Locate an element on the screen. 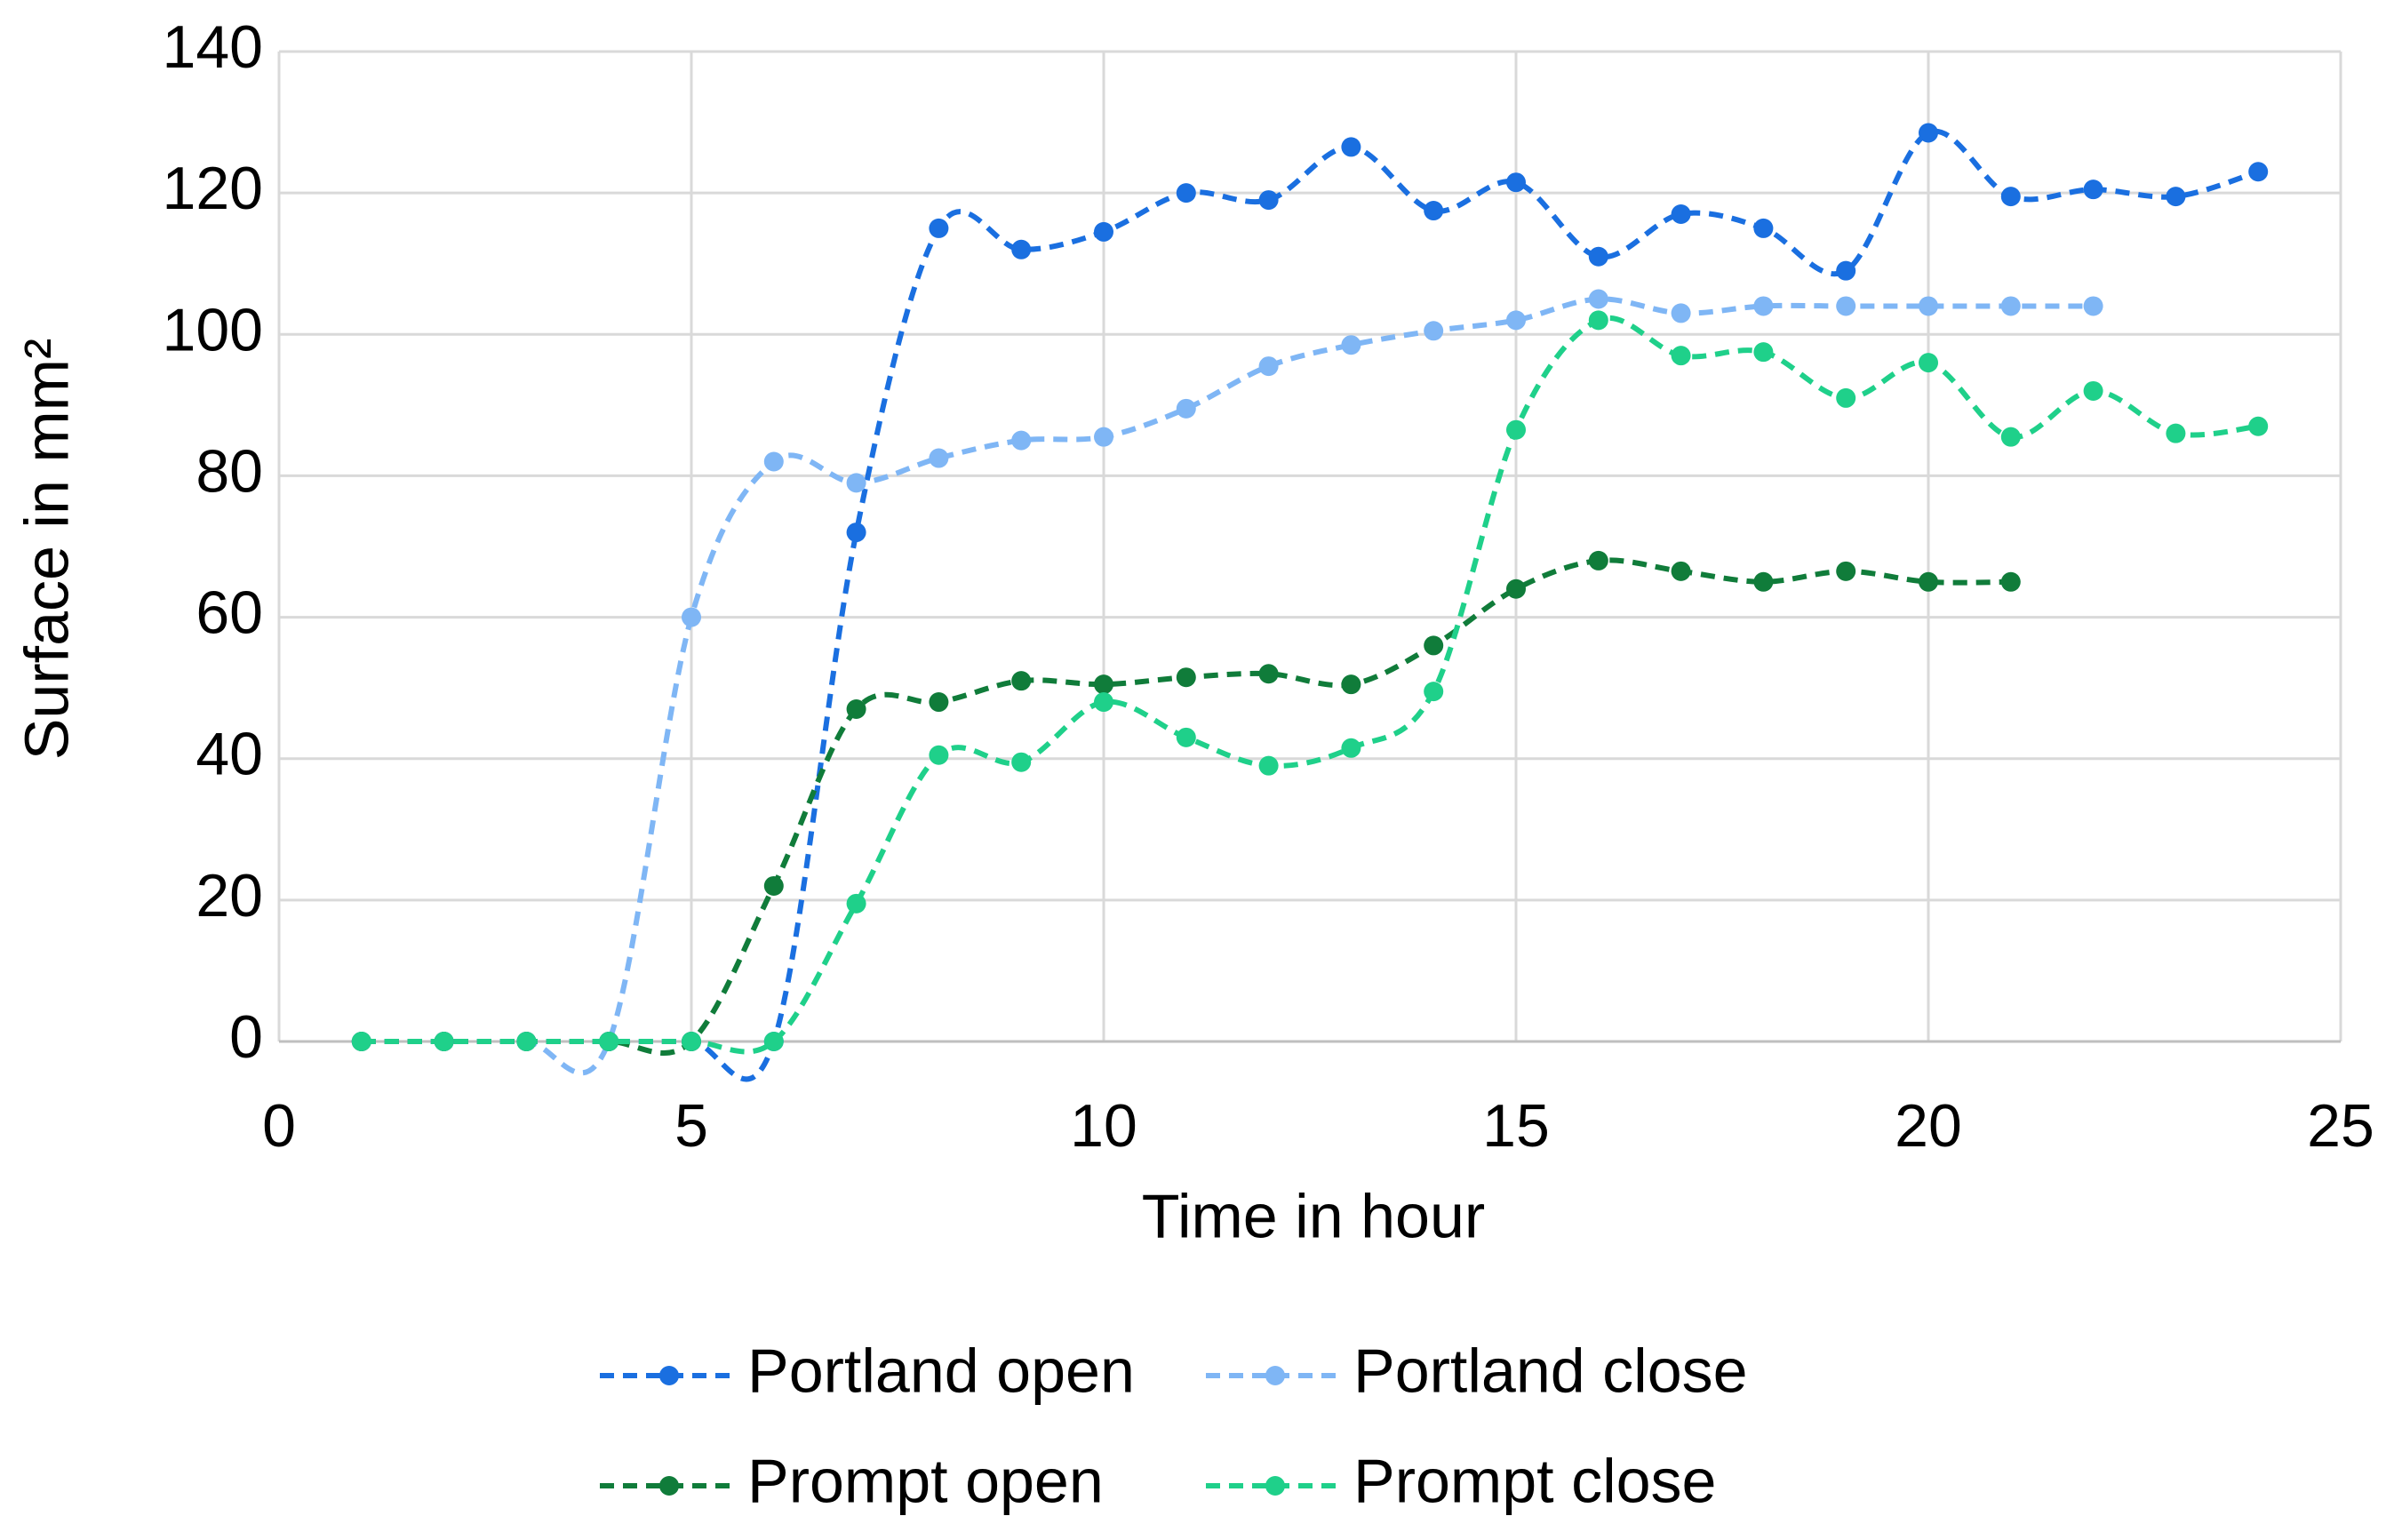 The image size is (2394, 1540). y-tick-label: 80 is located at coordinates (230, 471).